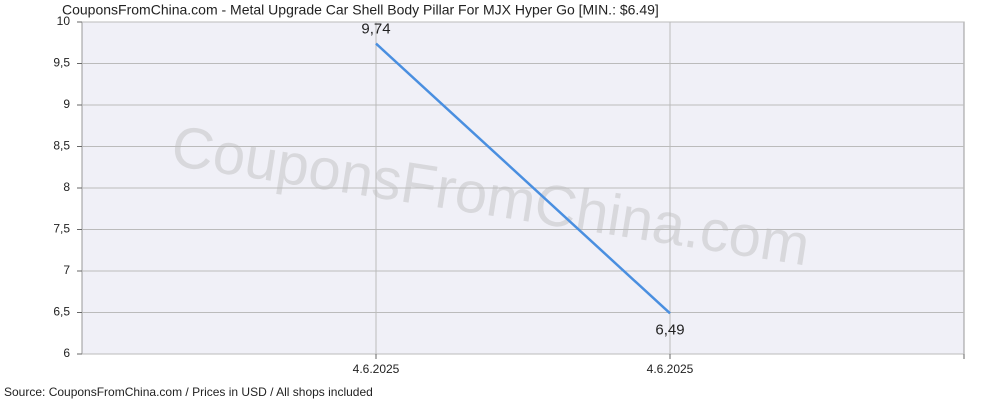 The image size is (1000, 400). What do you see at coordinates (61, 63) in the screenshot?
I see `y-tick-label: 9,5` at bounding box center [61, 63].